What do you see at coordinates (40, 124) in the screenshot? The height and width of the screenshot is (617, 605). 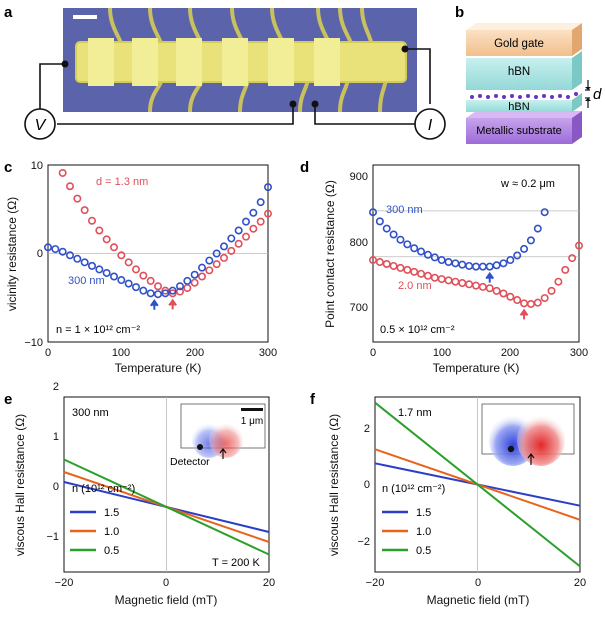 I see `voltmeter-symbol` at bounding box center [40, 124].